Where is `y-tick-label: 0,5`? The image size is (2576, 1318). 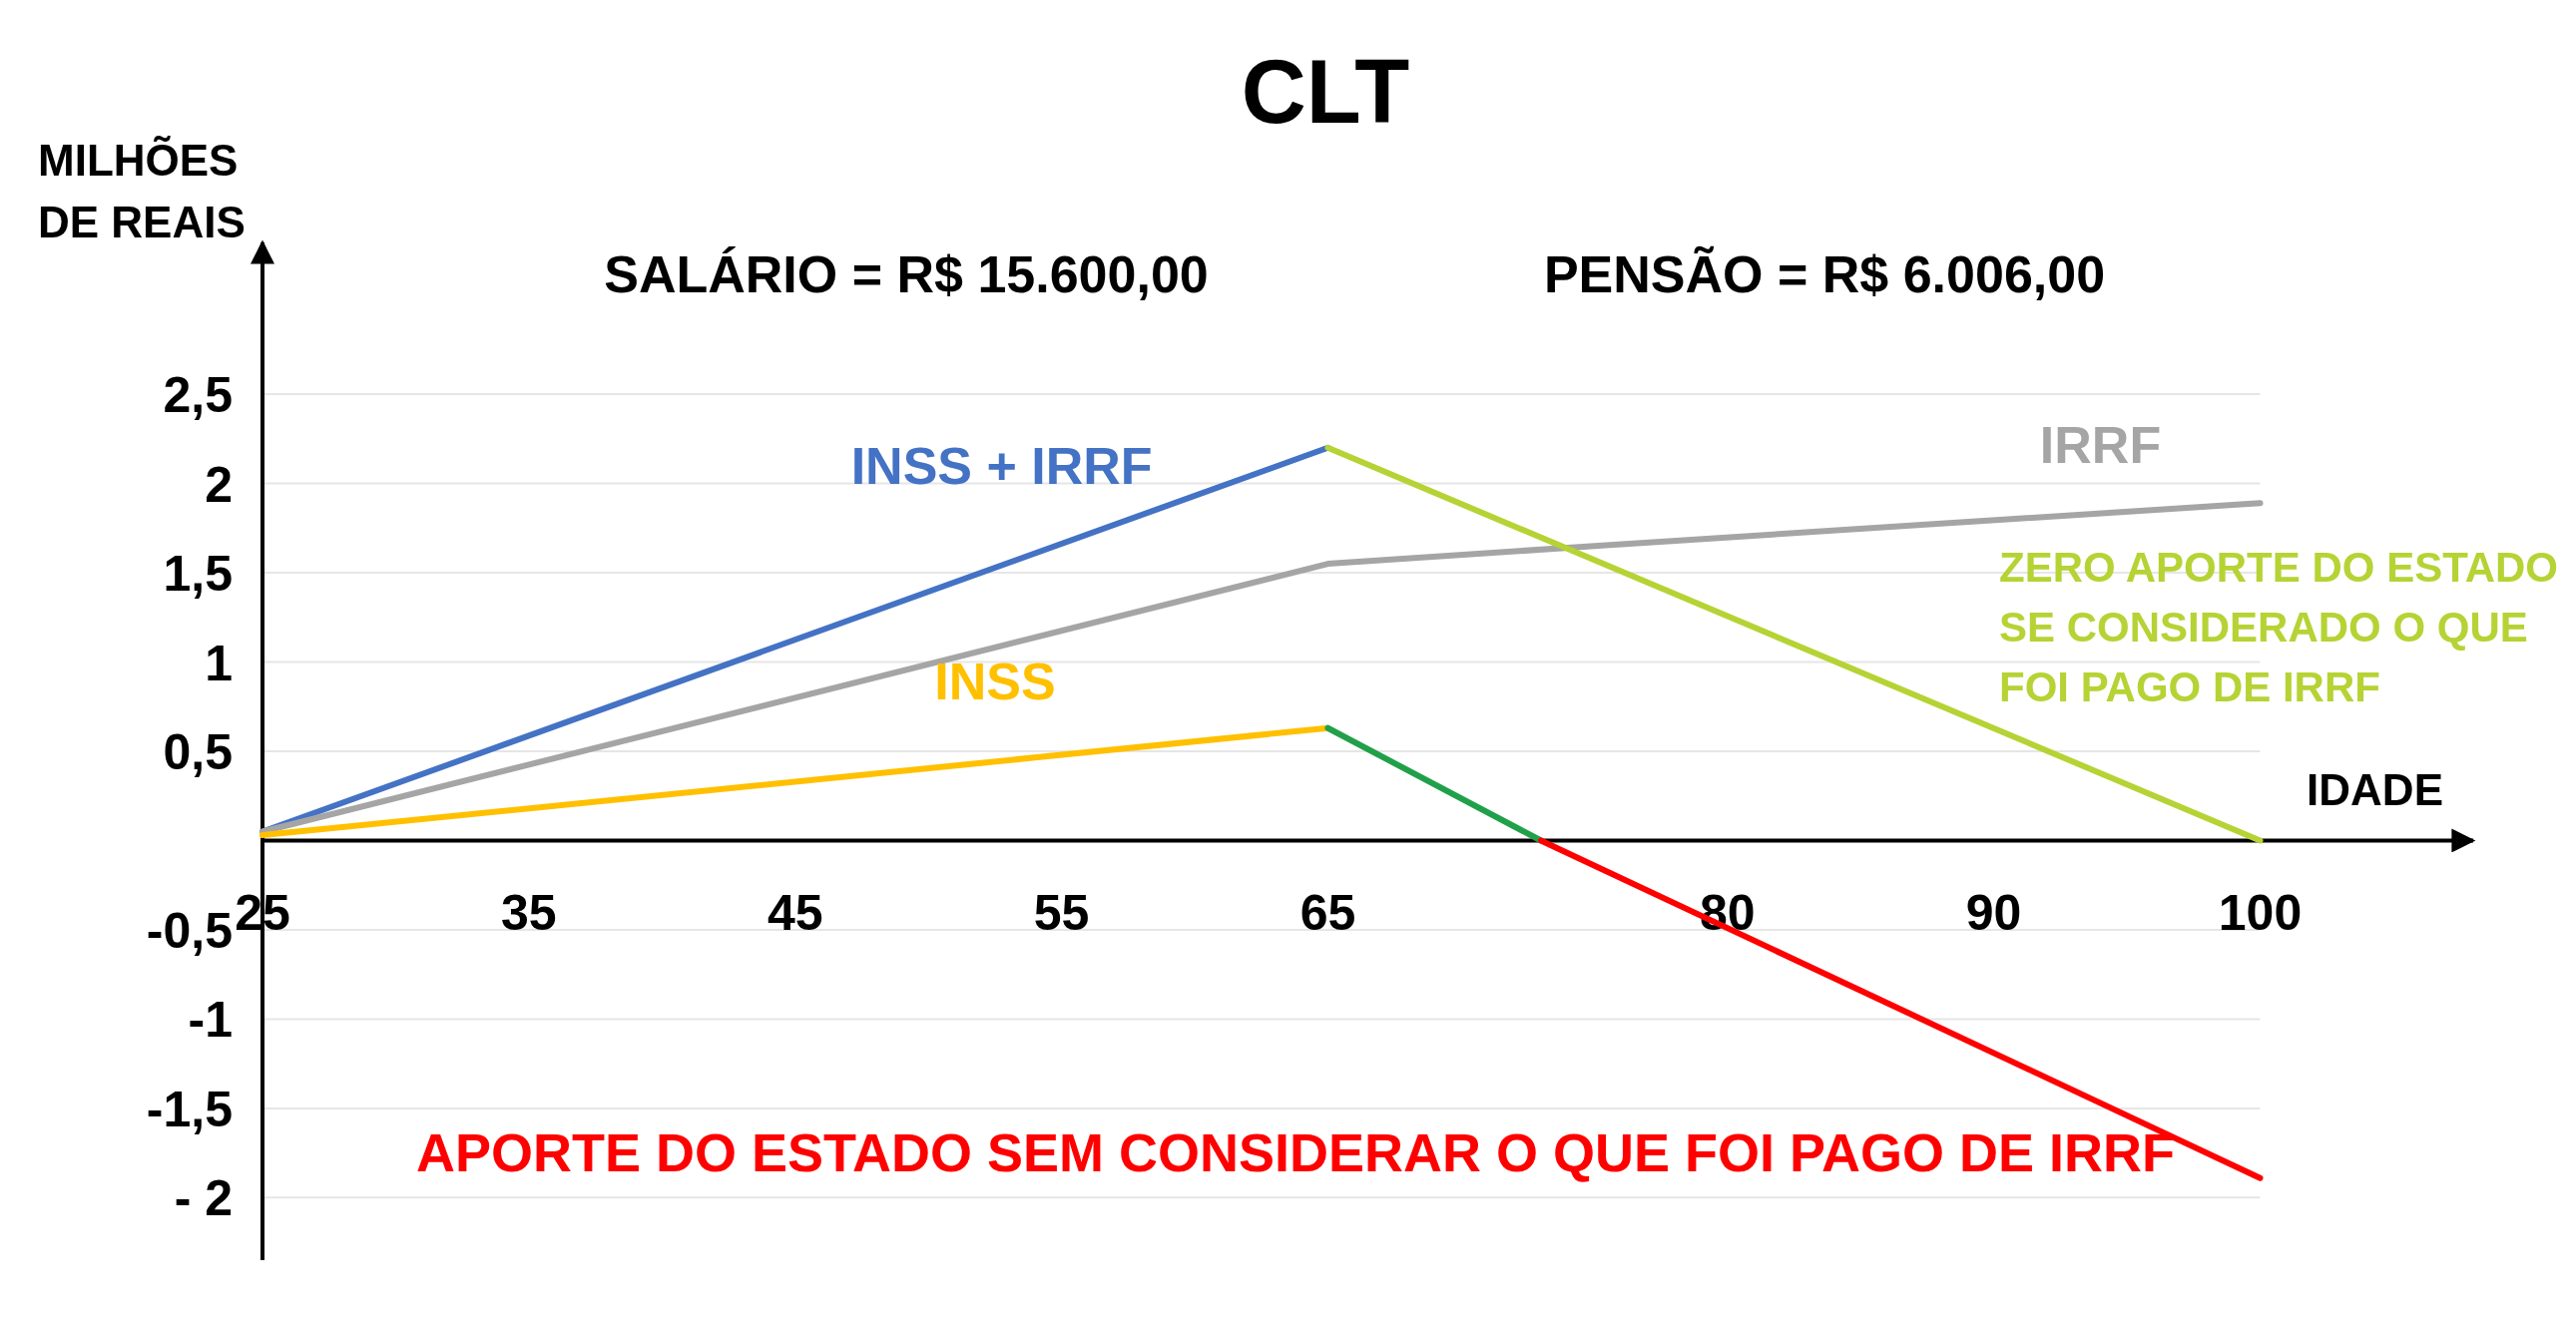 y-tick-label: 0,5 is located at coordinates (198, 752).